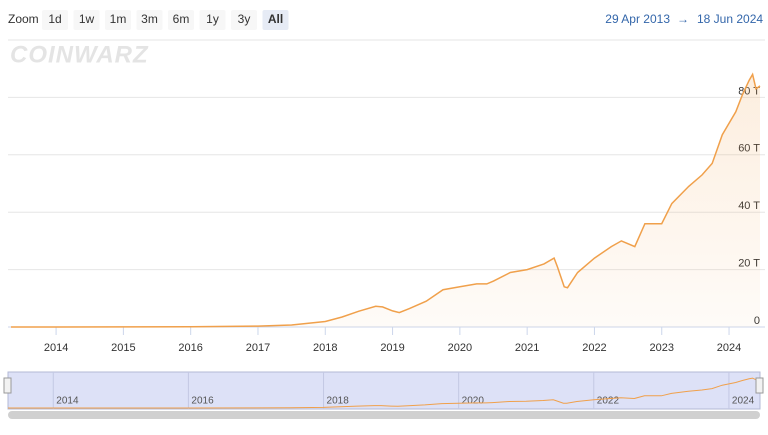  Describe the element at coordinates (637, 19) in the screenshot. I see `range-from: 29 Apr 2013` at that location.